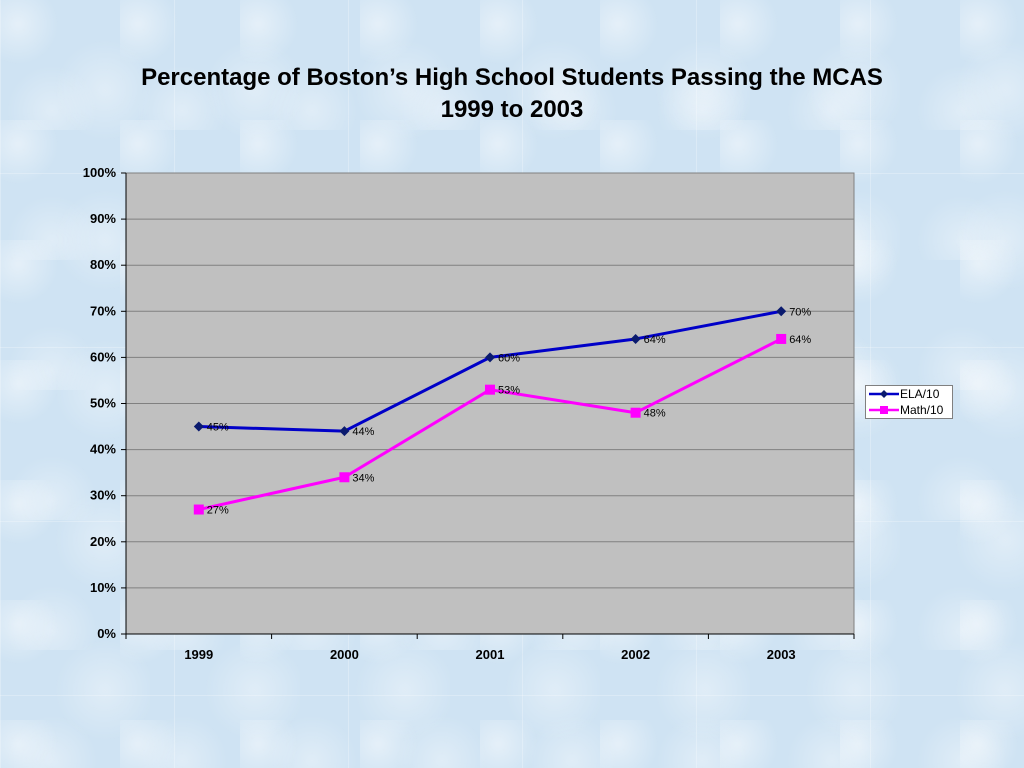 The image size is (1024, 768). I want to click on data-label: 27%, so click(218, 511).